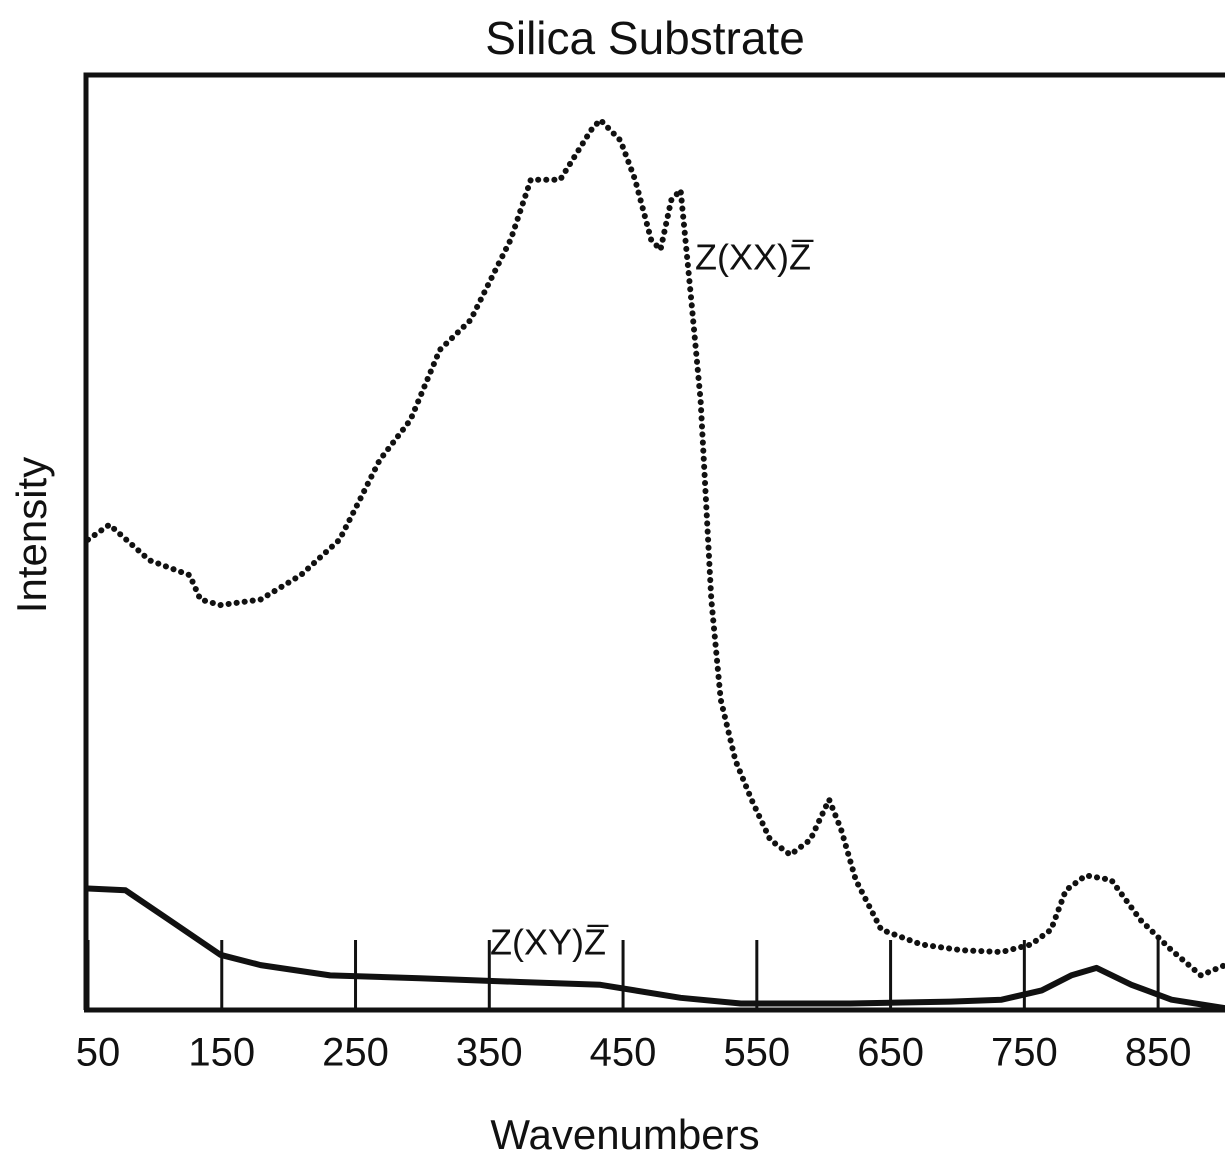  I want to click on annotation: Z(XY)Z̅, so click(549, 942).